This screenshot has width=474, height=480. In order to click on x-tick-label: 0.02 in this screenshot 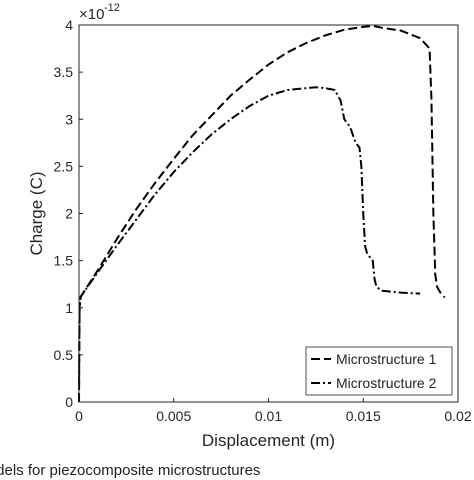, I will do `click(457, 416)`.